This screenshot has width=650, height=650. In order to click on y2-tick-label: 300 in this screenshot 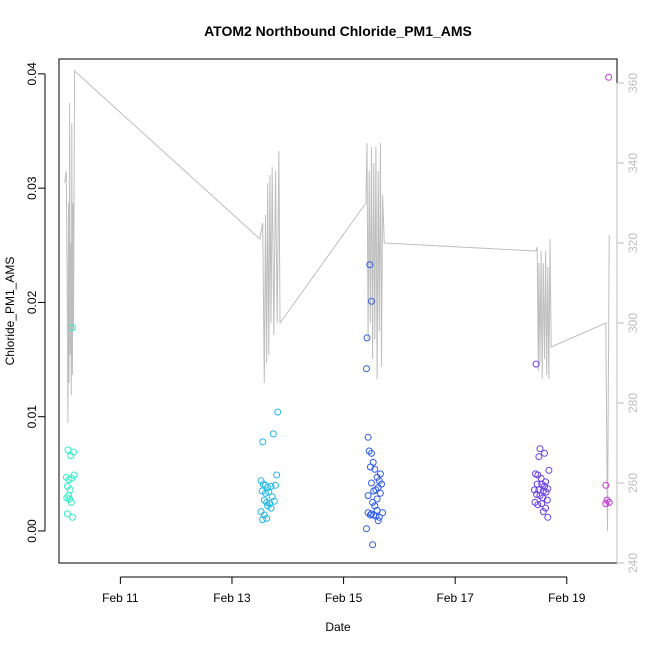, I will do `click(633, 323)`.